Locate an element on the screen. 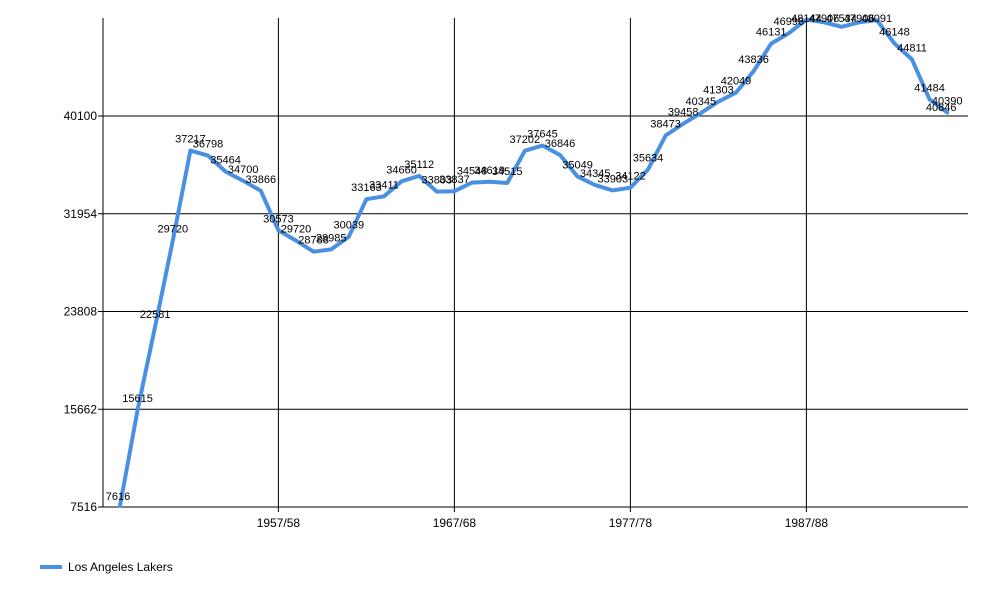 This screenshot has width=1000, height=600. data-label: 15615 is located at coordinates (137, 399).